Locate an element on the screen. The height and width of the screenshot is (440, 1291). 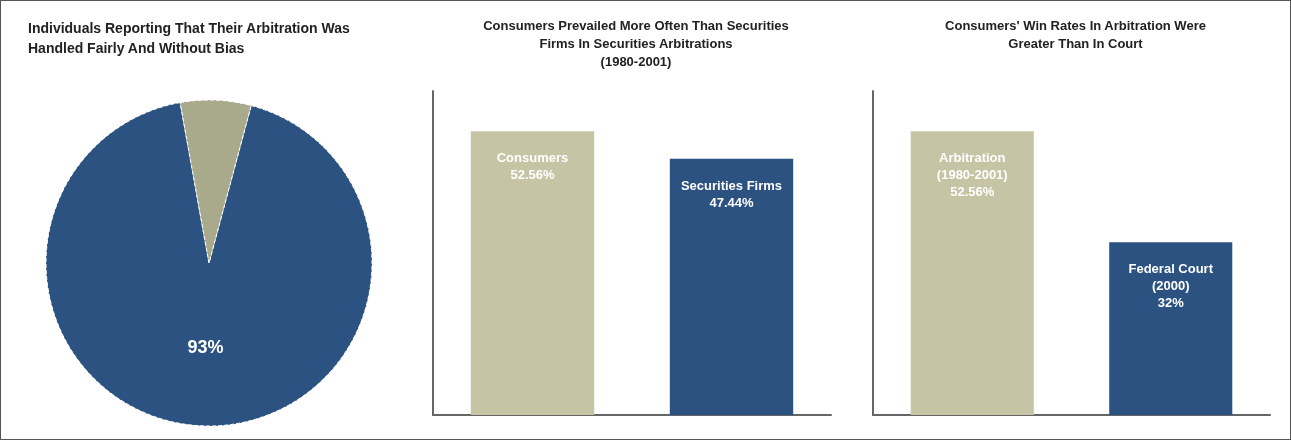
chart-title: Consumers Prevailed More Often Than Securities Firms In Securities Arbitrations (1980-2001) is located at coordinates (636, 43).